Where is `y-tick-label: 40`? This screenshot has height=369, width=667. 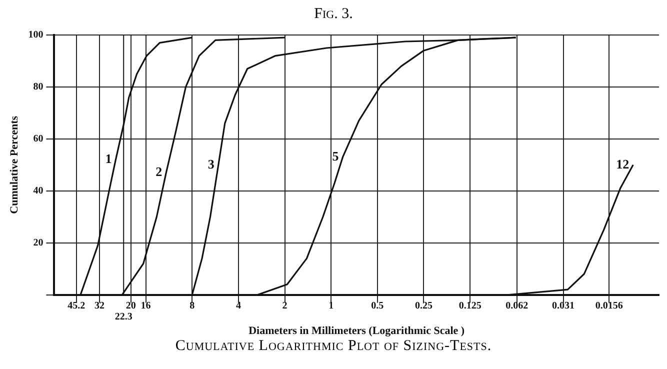 y-tick-label: 40 is located at coordinates (38, 190).